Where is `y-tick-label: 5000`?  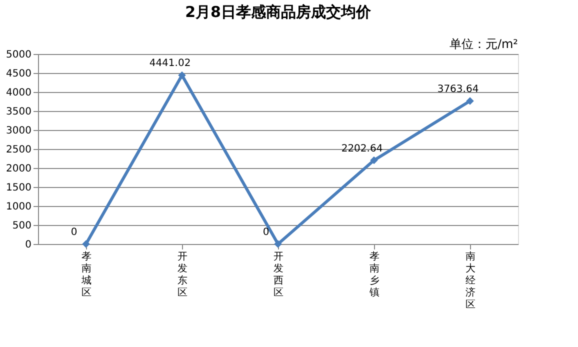 y-tick-label: 5000 is located at coordinates (19, 55).